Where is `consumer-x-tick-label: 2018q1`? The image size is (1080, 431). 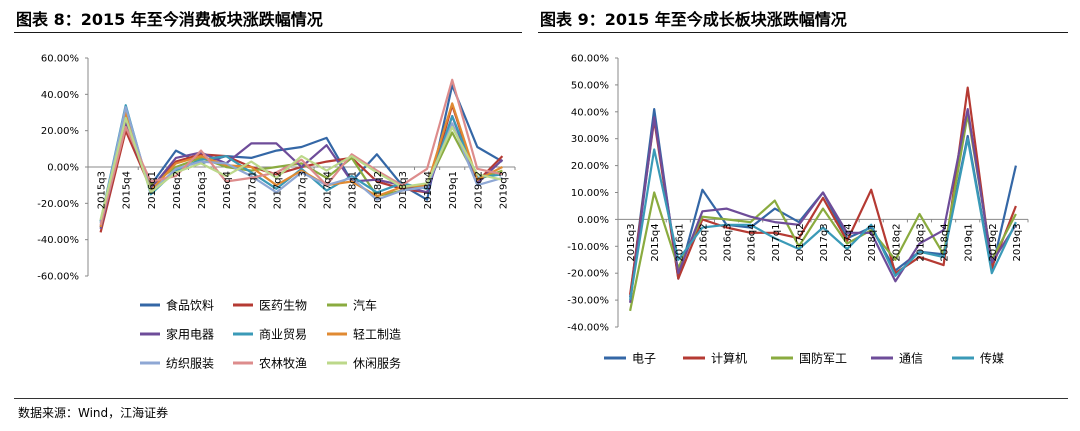
consumer-x-tick-label: 2018q1 is located at coordinates (353, 190).